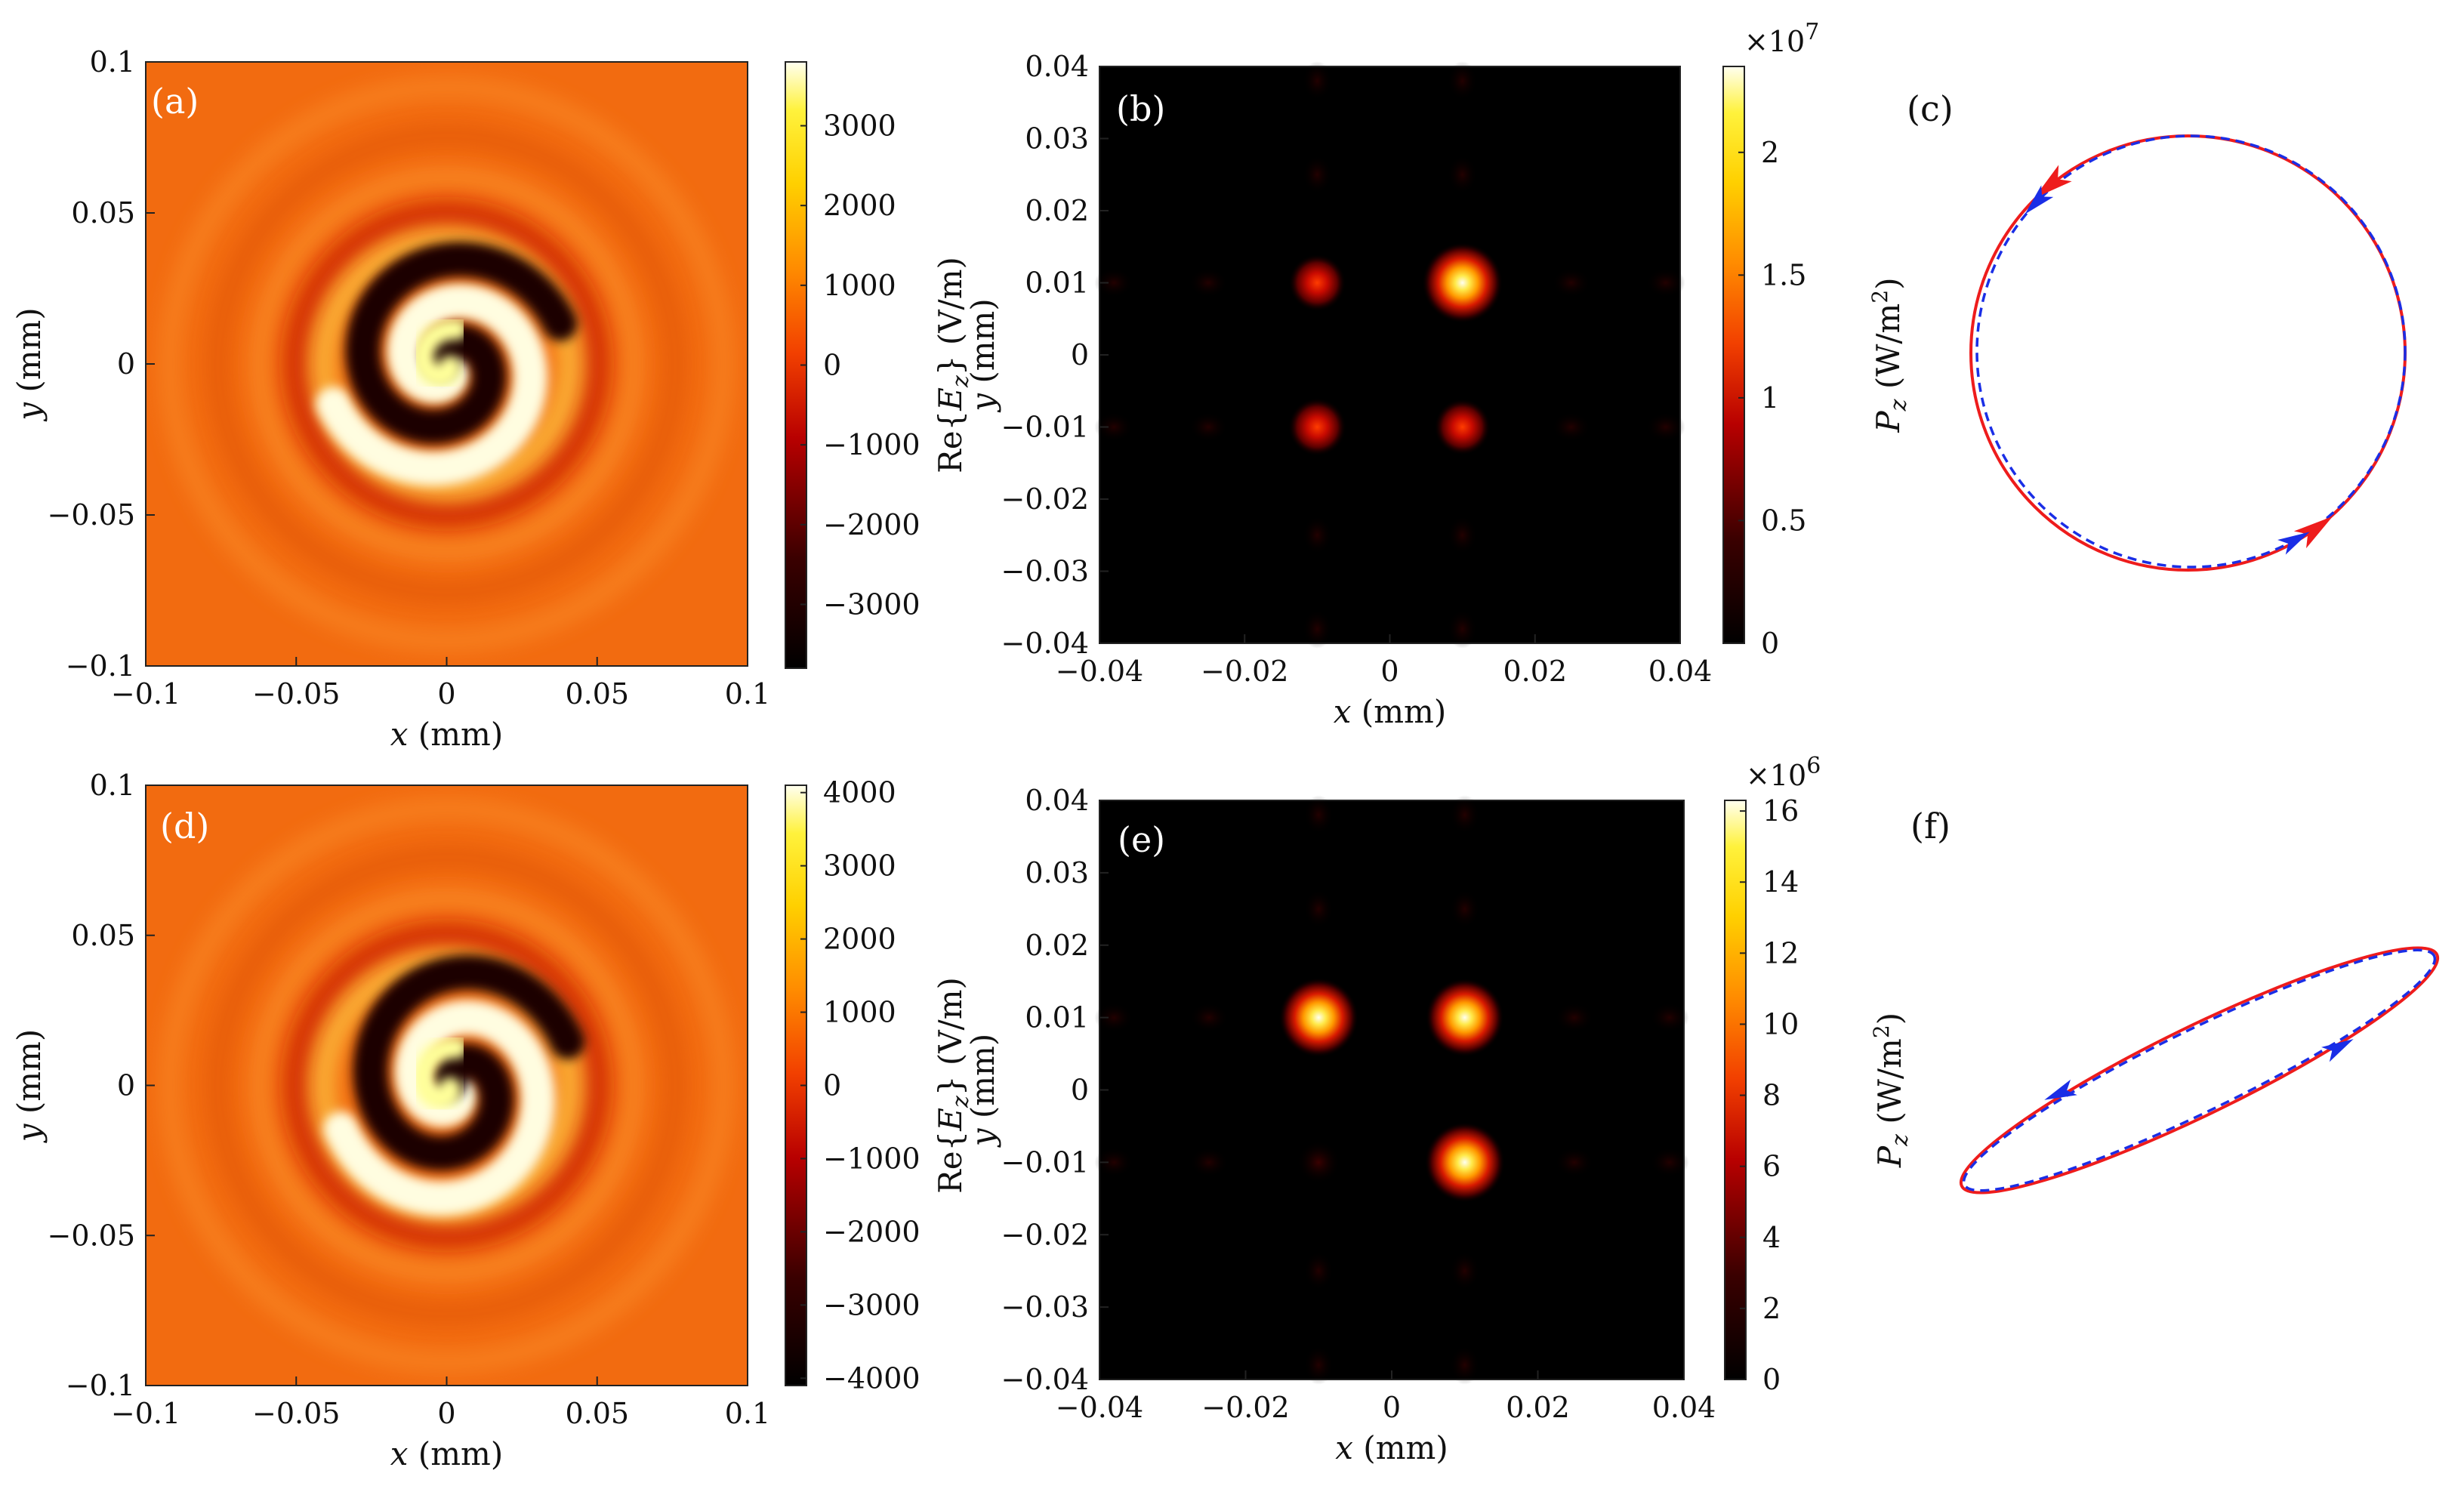 The width and height of the screenshot is (2464, 1492). What do you see at coordinates (469, 1062) in the screenshot?
I see `spiral-dark-arm` at bounding box center [469, 1062].